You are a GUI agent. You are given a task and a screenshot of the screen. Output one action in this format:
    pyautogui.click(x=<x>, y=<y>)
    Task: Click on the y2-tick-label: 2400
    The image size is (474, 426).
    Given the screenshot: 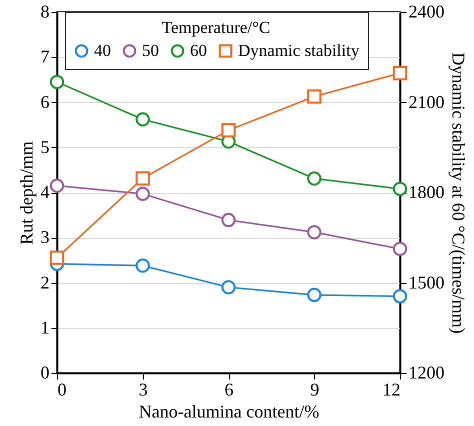 What is the action you would take?
    pyautogui.click(x=426, y=12)
    